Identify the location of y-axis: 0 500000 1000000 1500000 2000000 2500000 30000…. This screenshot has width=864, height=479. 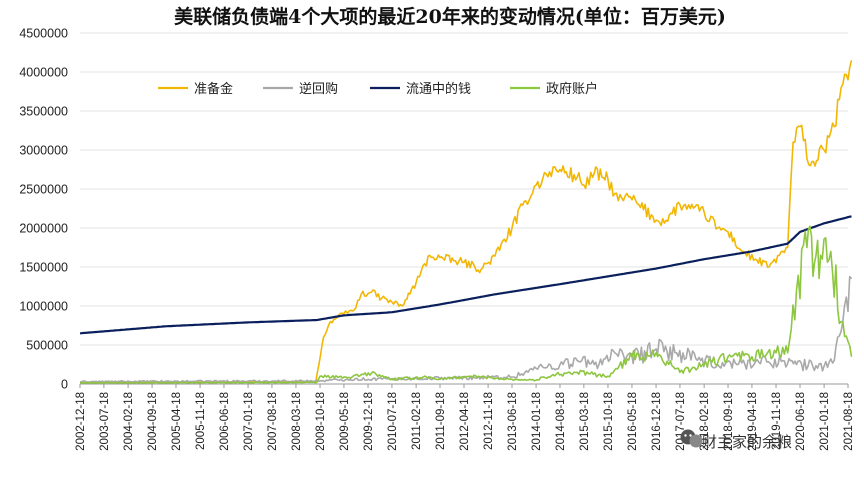
(43, 209).